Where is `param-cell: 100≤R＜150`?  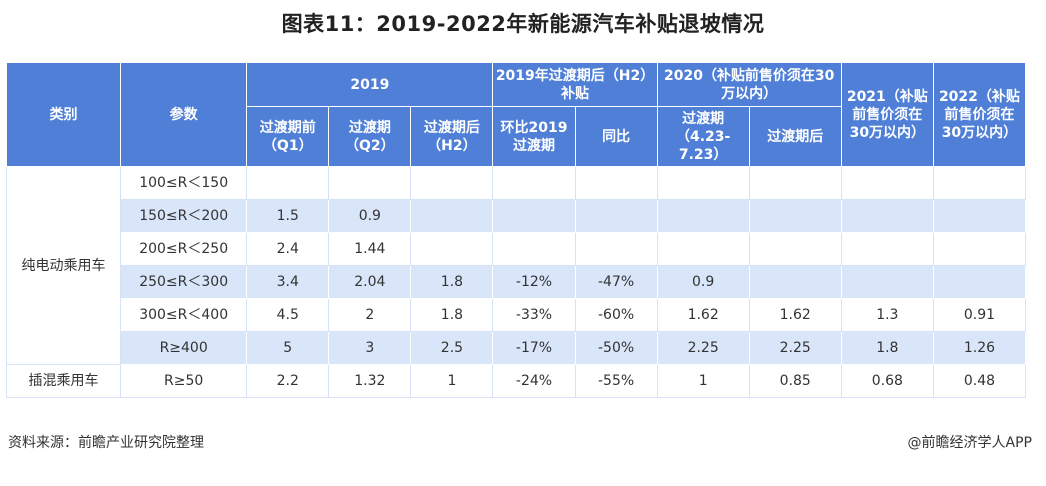 param-cell: 100≤R＜150 is located at coordinates (184, 183).